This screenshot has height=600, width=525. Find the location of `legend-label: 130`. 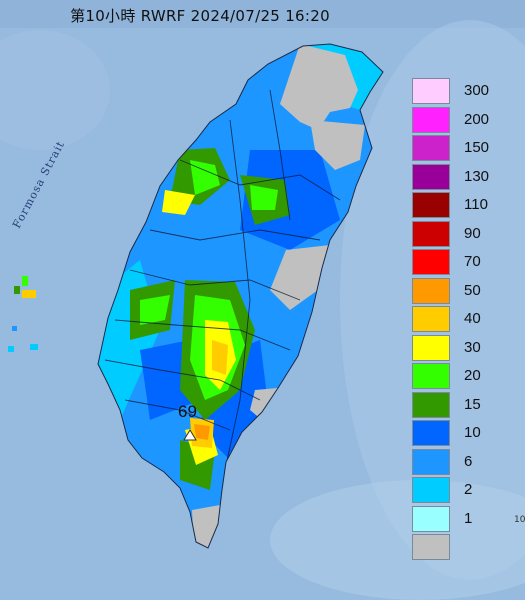

legend-label: 130 is located at coordinates (477, 176).